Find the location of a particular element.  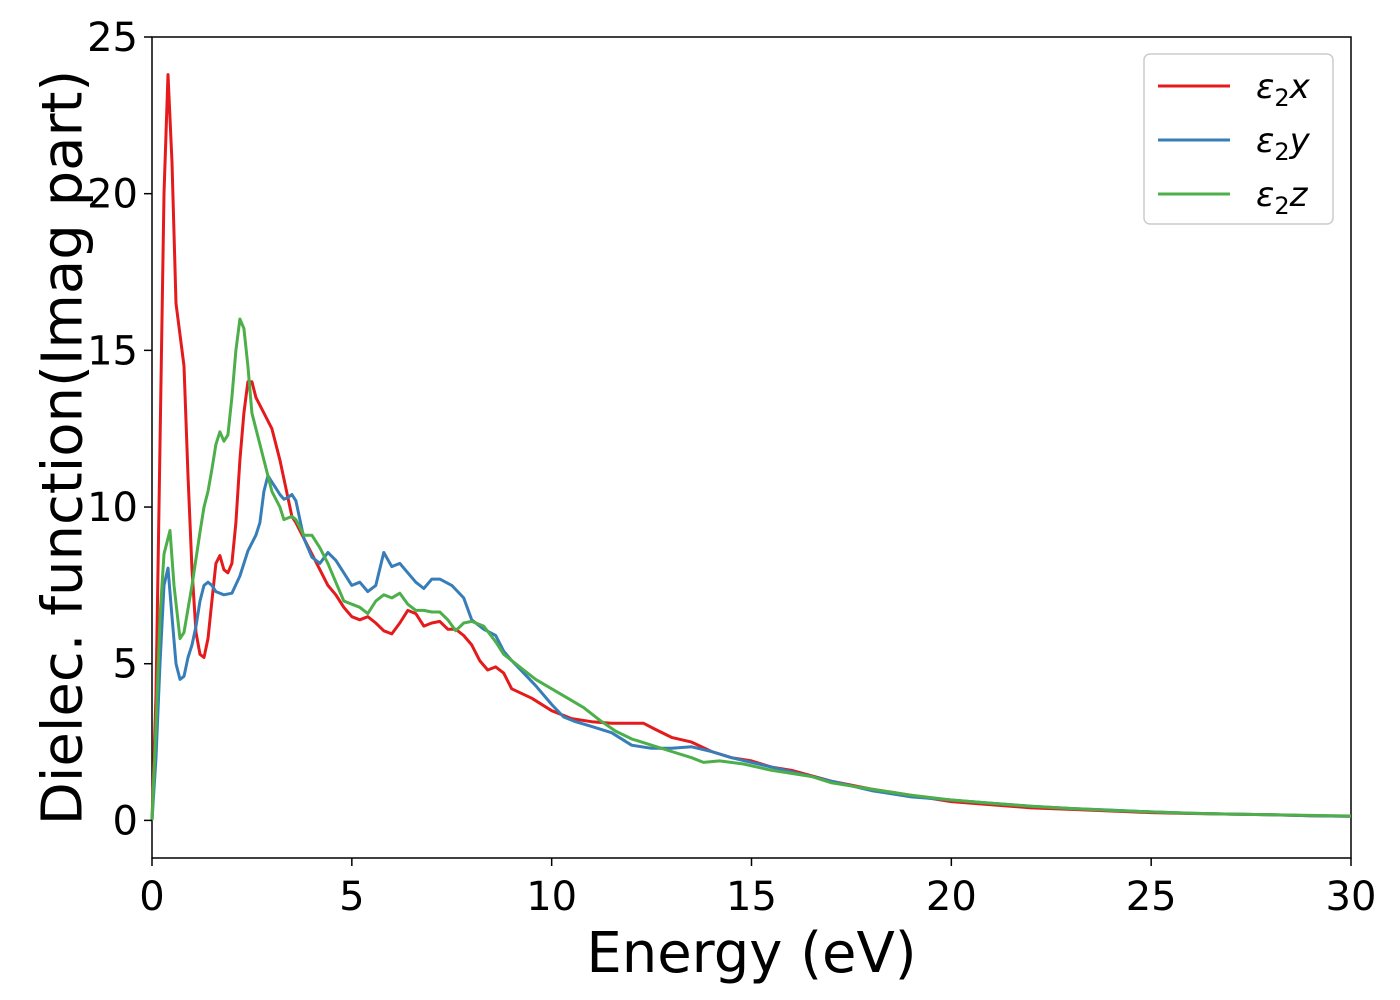

x-tick-label: 20 is located at coordinates (951, 897).